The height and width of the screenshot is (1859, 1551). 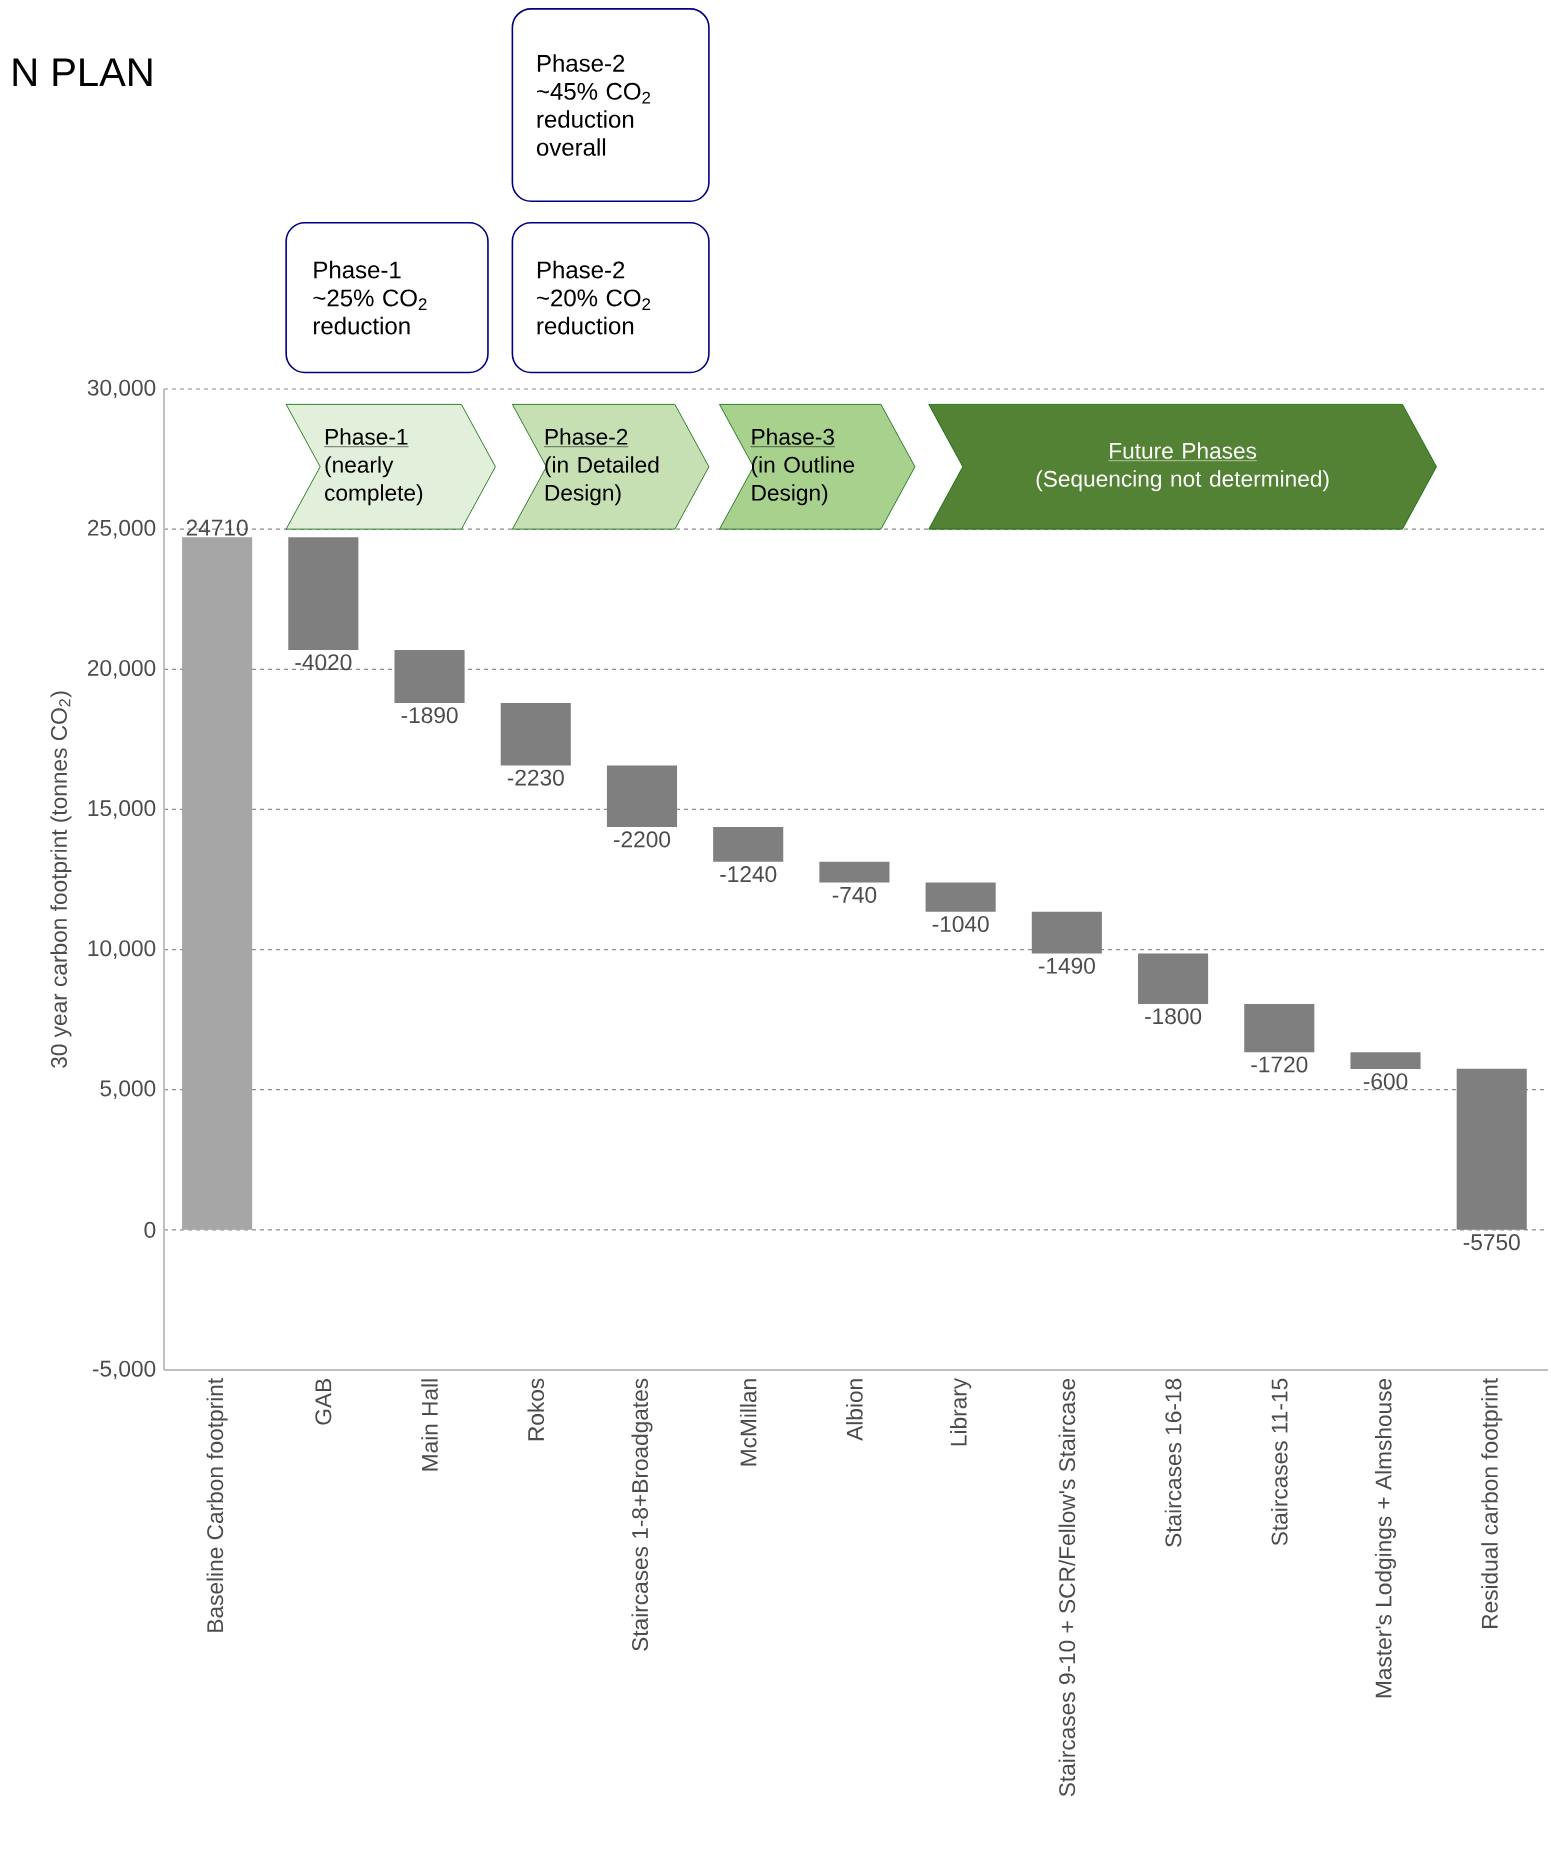 What do you see at coordinates (366, 436) in the screenshot?
I see `annotation: Phase-1` at bounding box center [366, 436].